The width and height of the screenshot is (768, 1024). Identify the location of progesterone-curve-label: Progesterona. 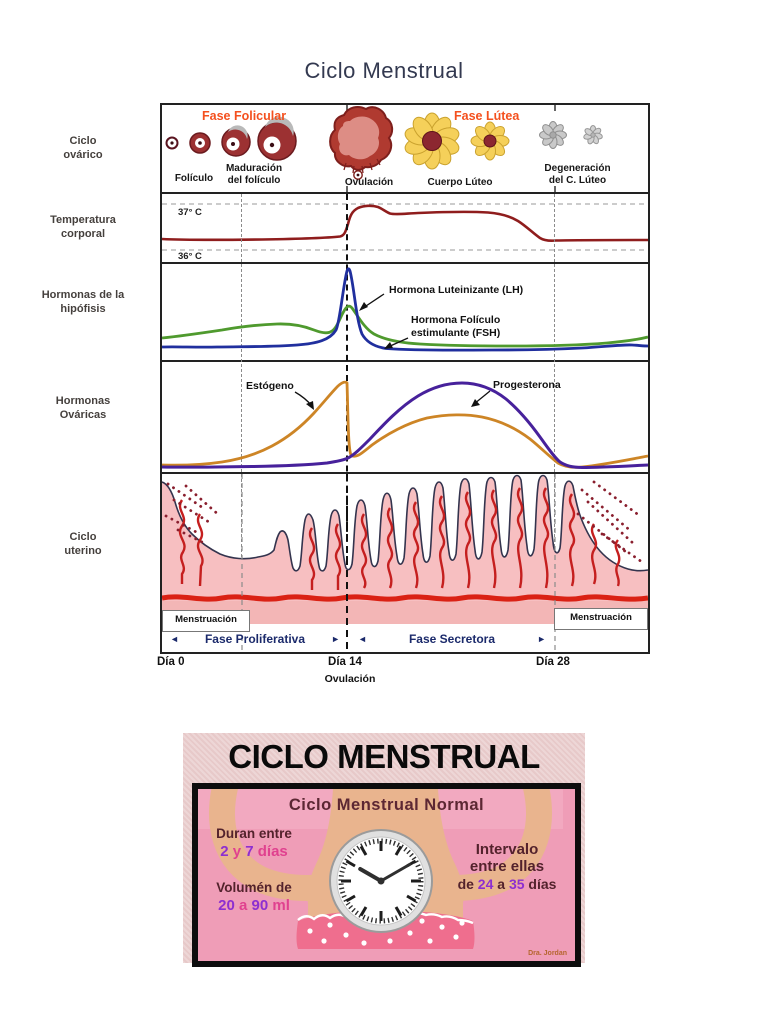
(527, 385).